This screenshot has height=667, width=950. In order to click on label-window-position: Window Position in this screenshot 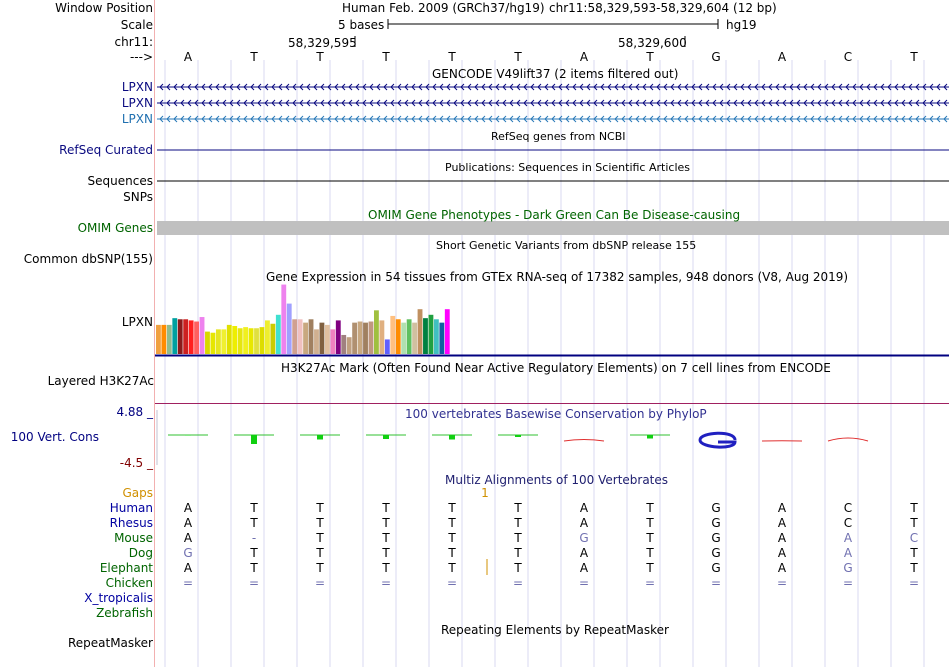, I will do `click(104, 8)`.